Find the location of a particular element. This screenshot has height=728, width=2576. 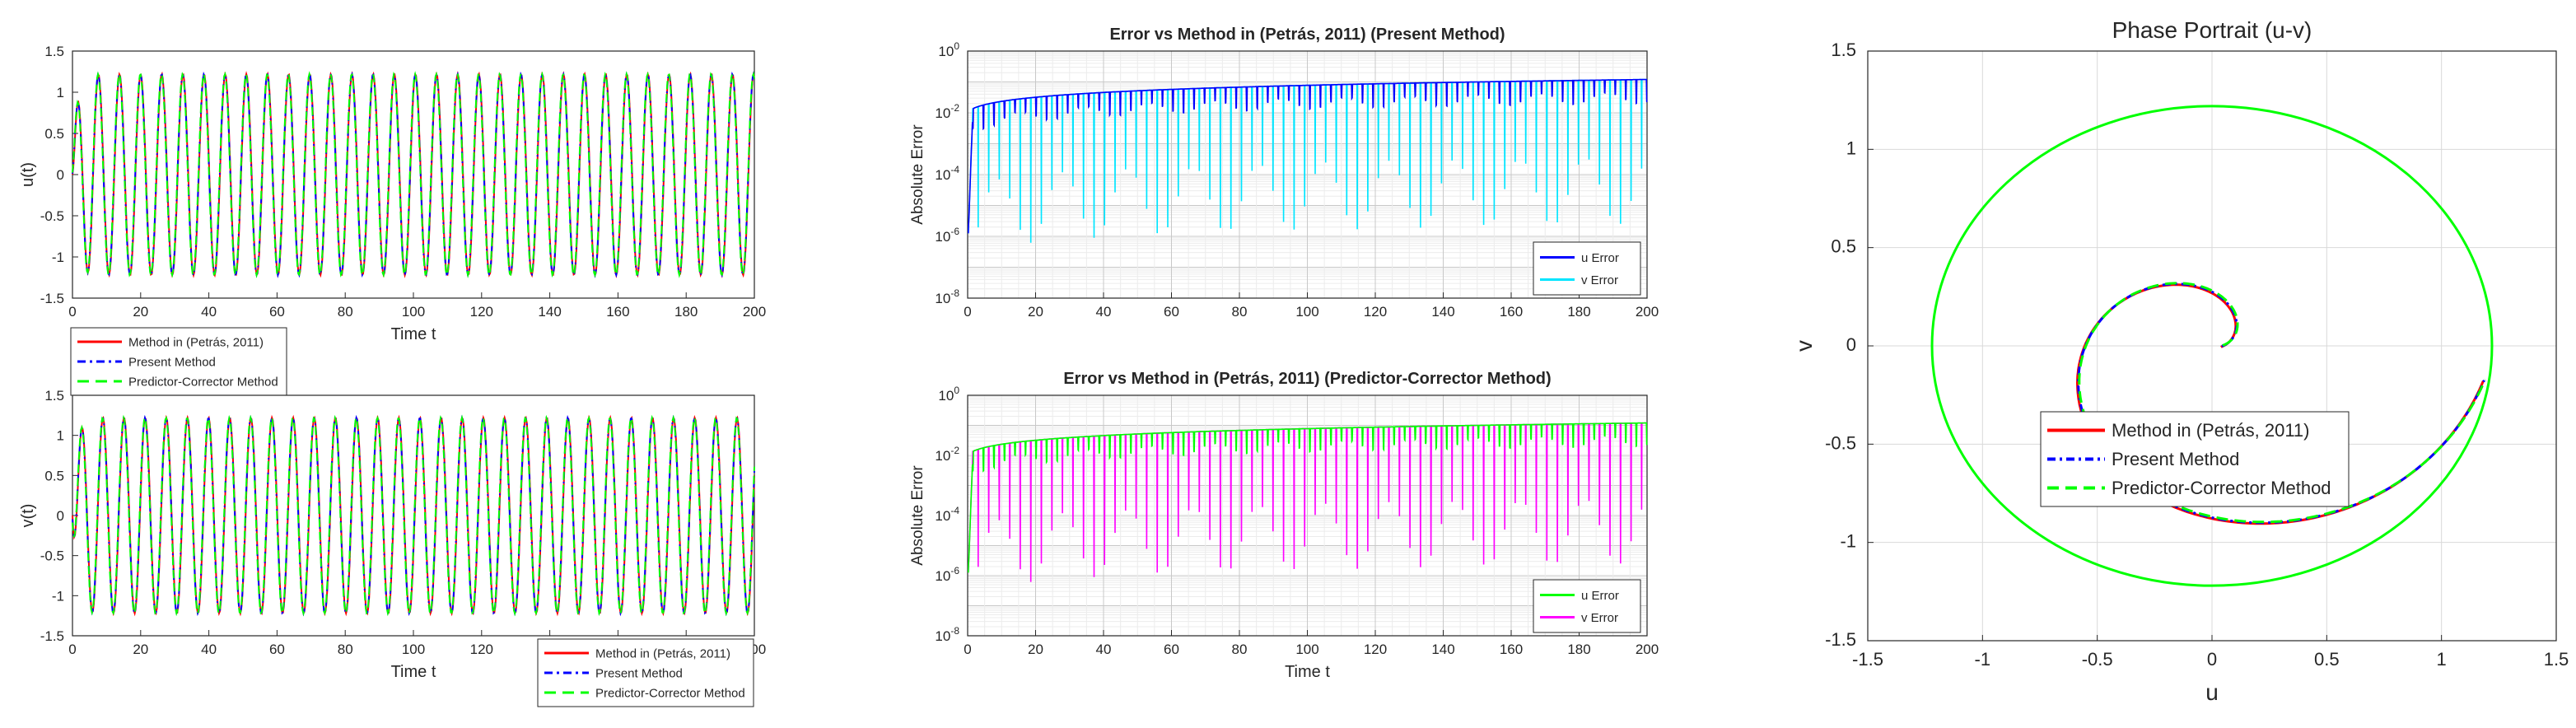

chart-title: Phase Portrait (u-v) is located at coordinates (2212, 30).